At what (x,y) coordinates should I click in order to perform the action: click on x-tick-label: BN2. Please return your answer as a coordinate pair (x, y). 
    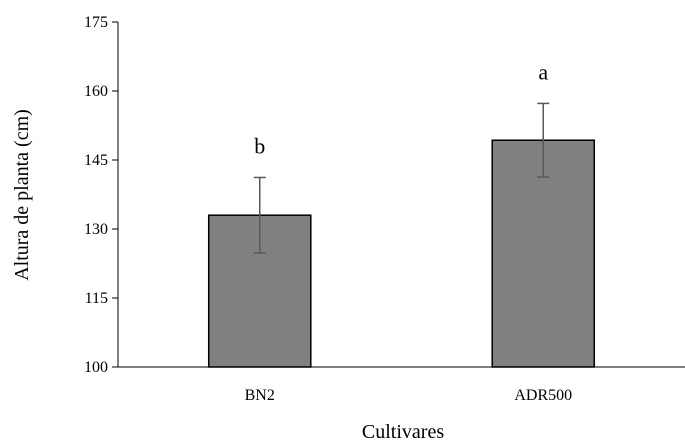
    Looking at the image, I should click on (260, 395).